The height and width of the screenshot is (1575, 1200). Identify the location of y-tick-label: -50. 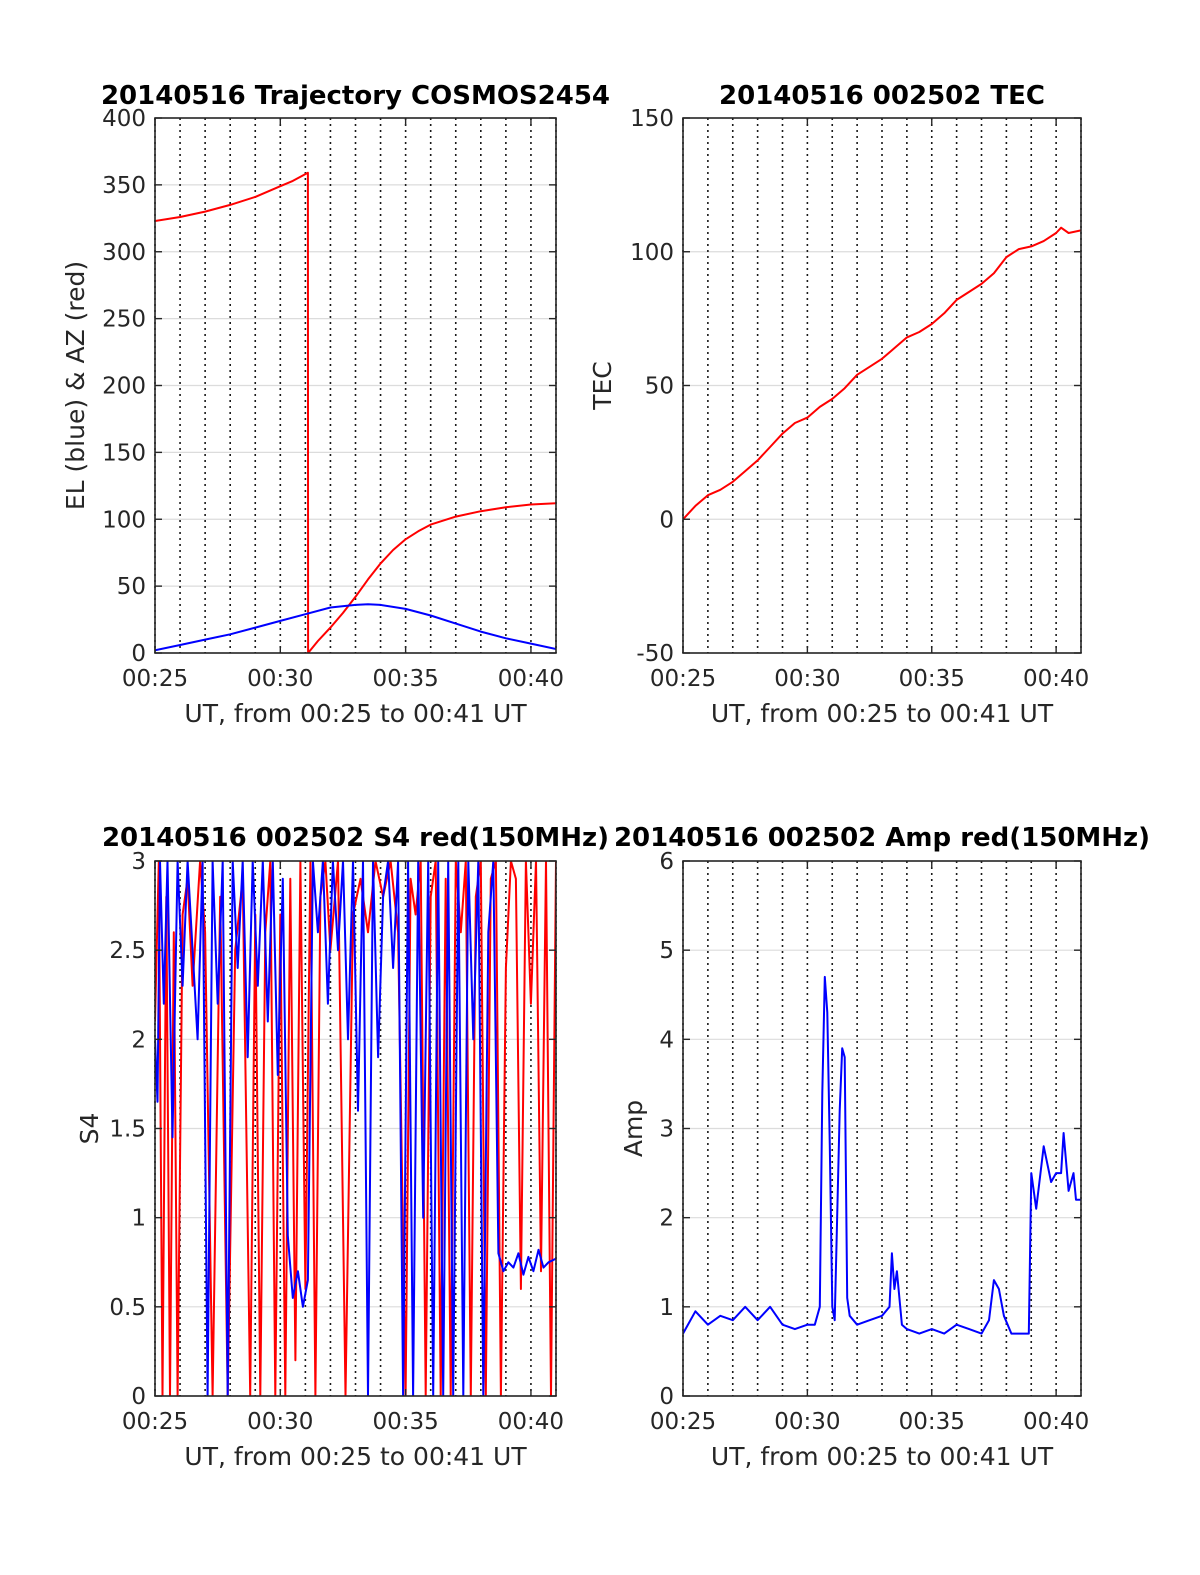
(655, 654).